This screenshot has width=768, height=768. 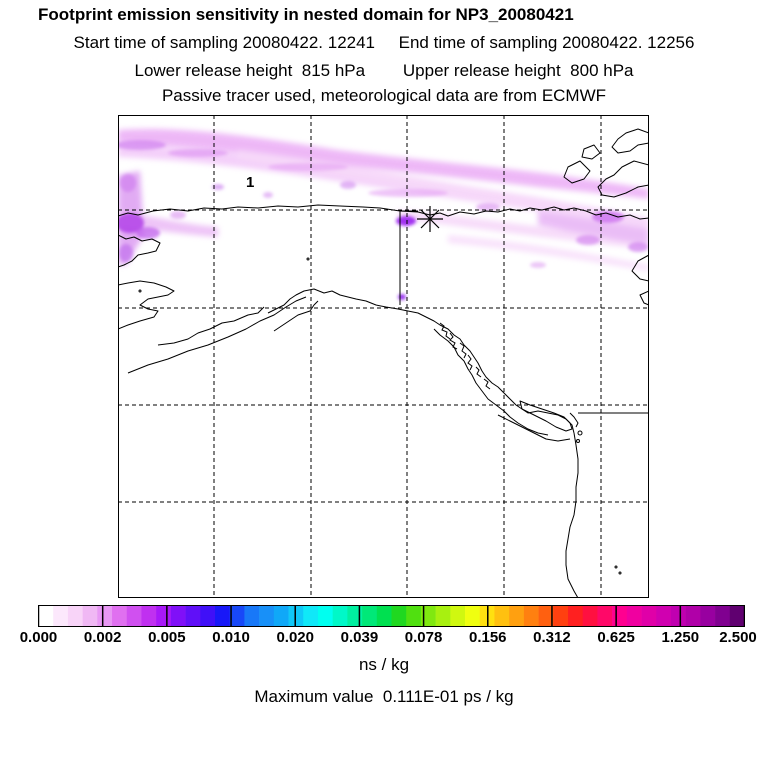 I want to click on asterisk-icon, so click(x=430, y=219).